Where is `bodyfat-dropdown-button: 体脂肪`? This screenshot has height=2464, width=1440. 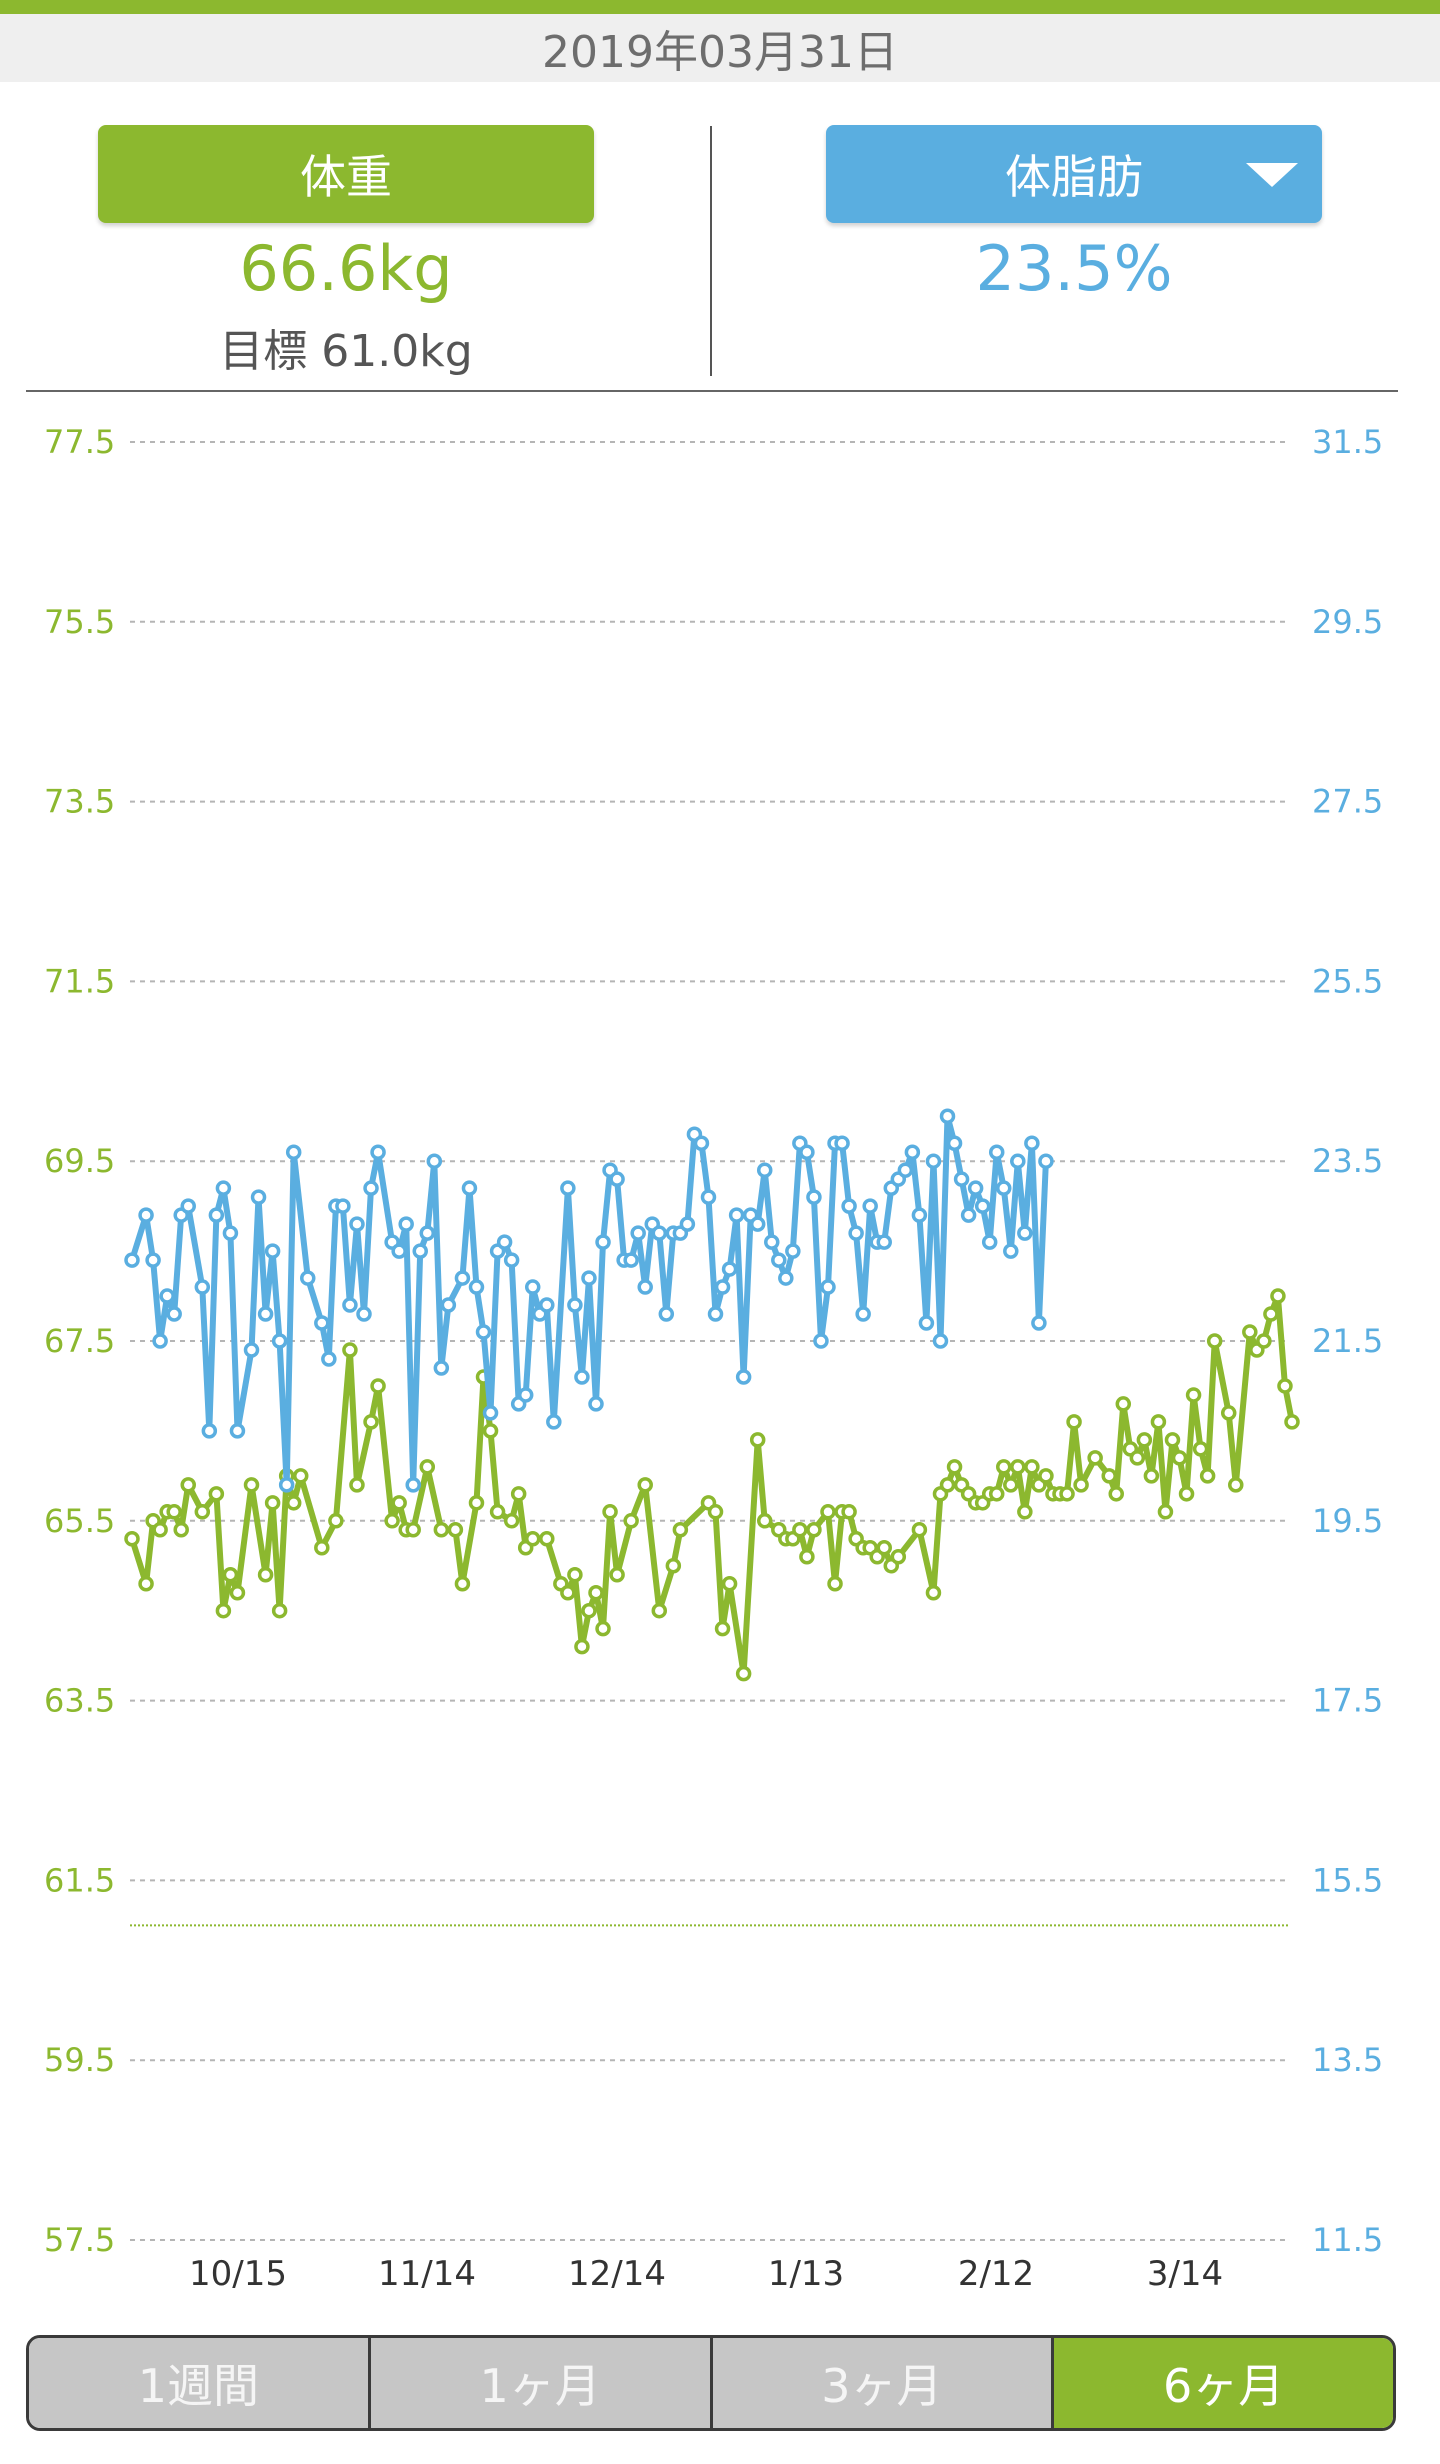 bodyfat-dropdown-button: 体脂肪 is located at coordinates (1074, 174).